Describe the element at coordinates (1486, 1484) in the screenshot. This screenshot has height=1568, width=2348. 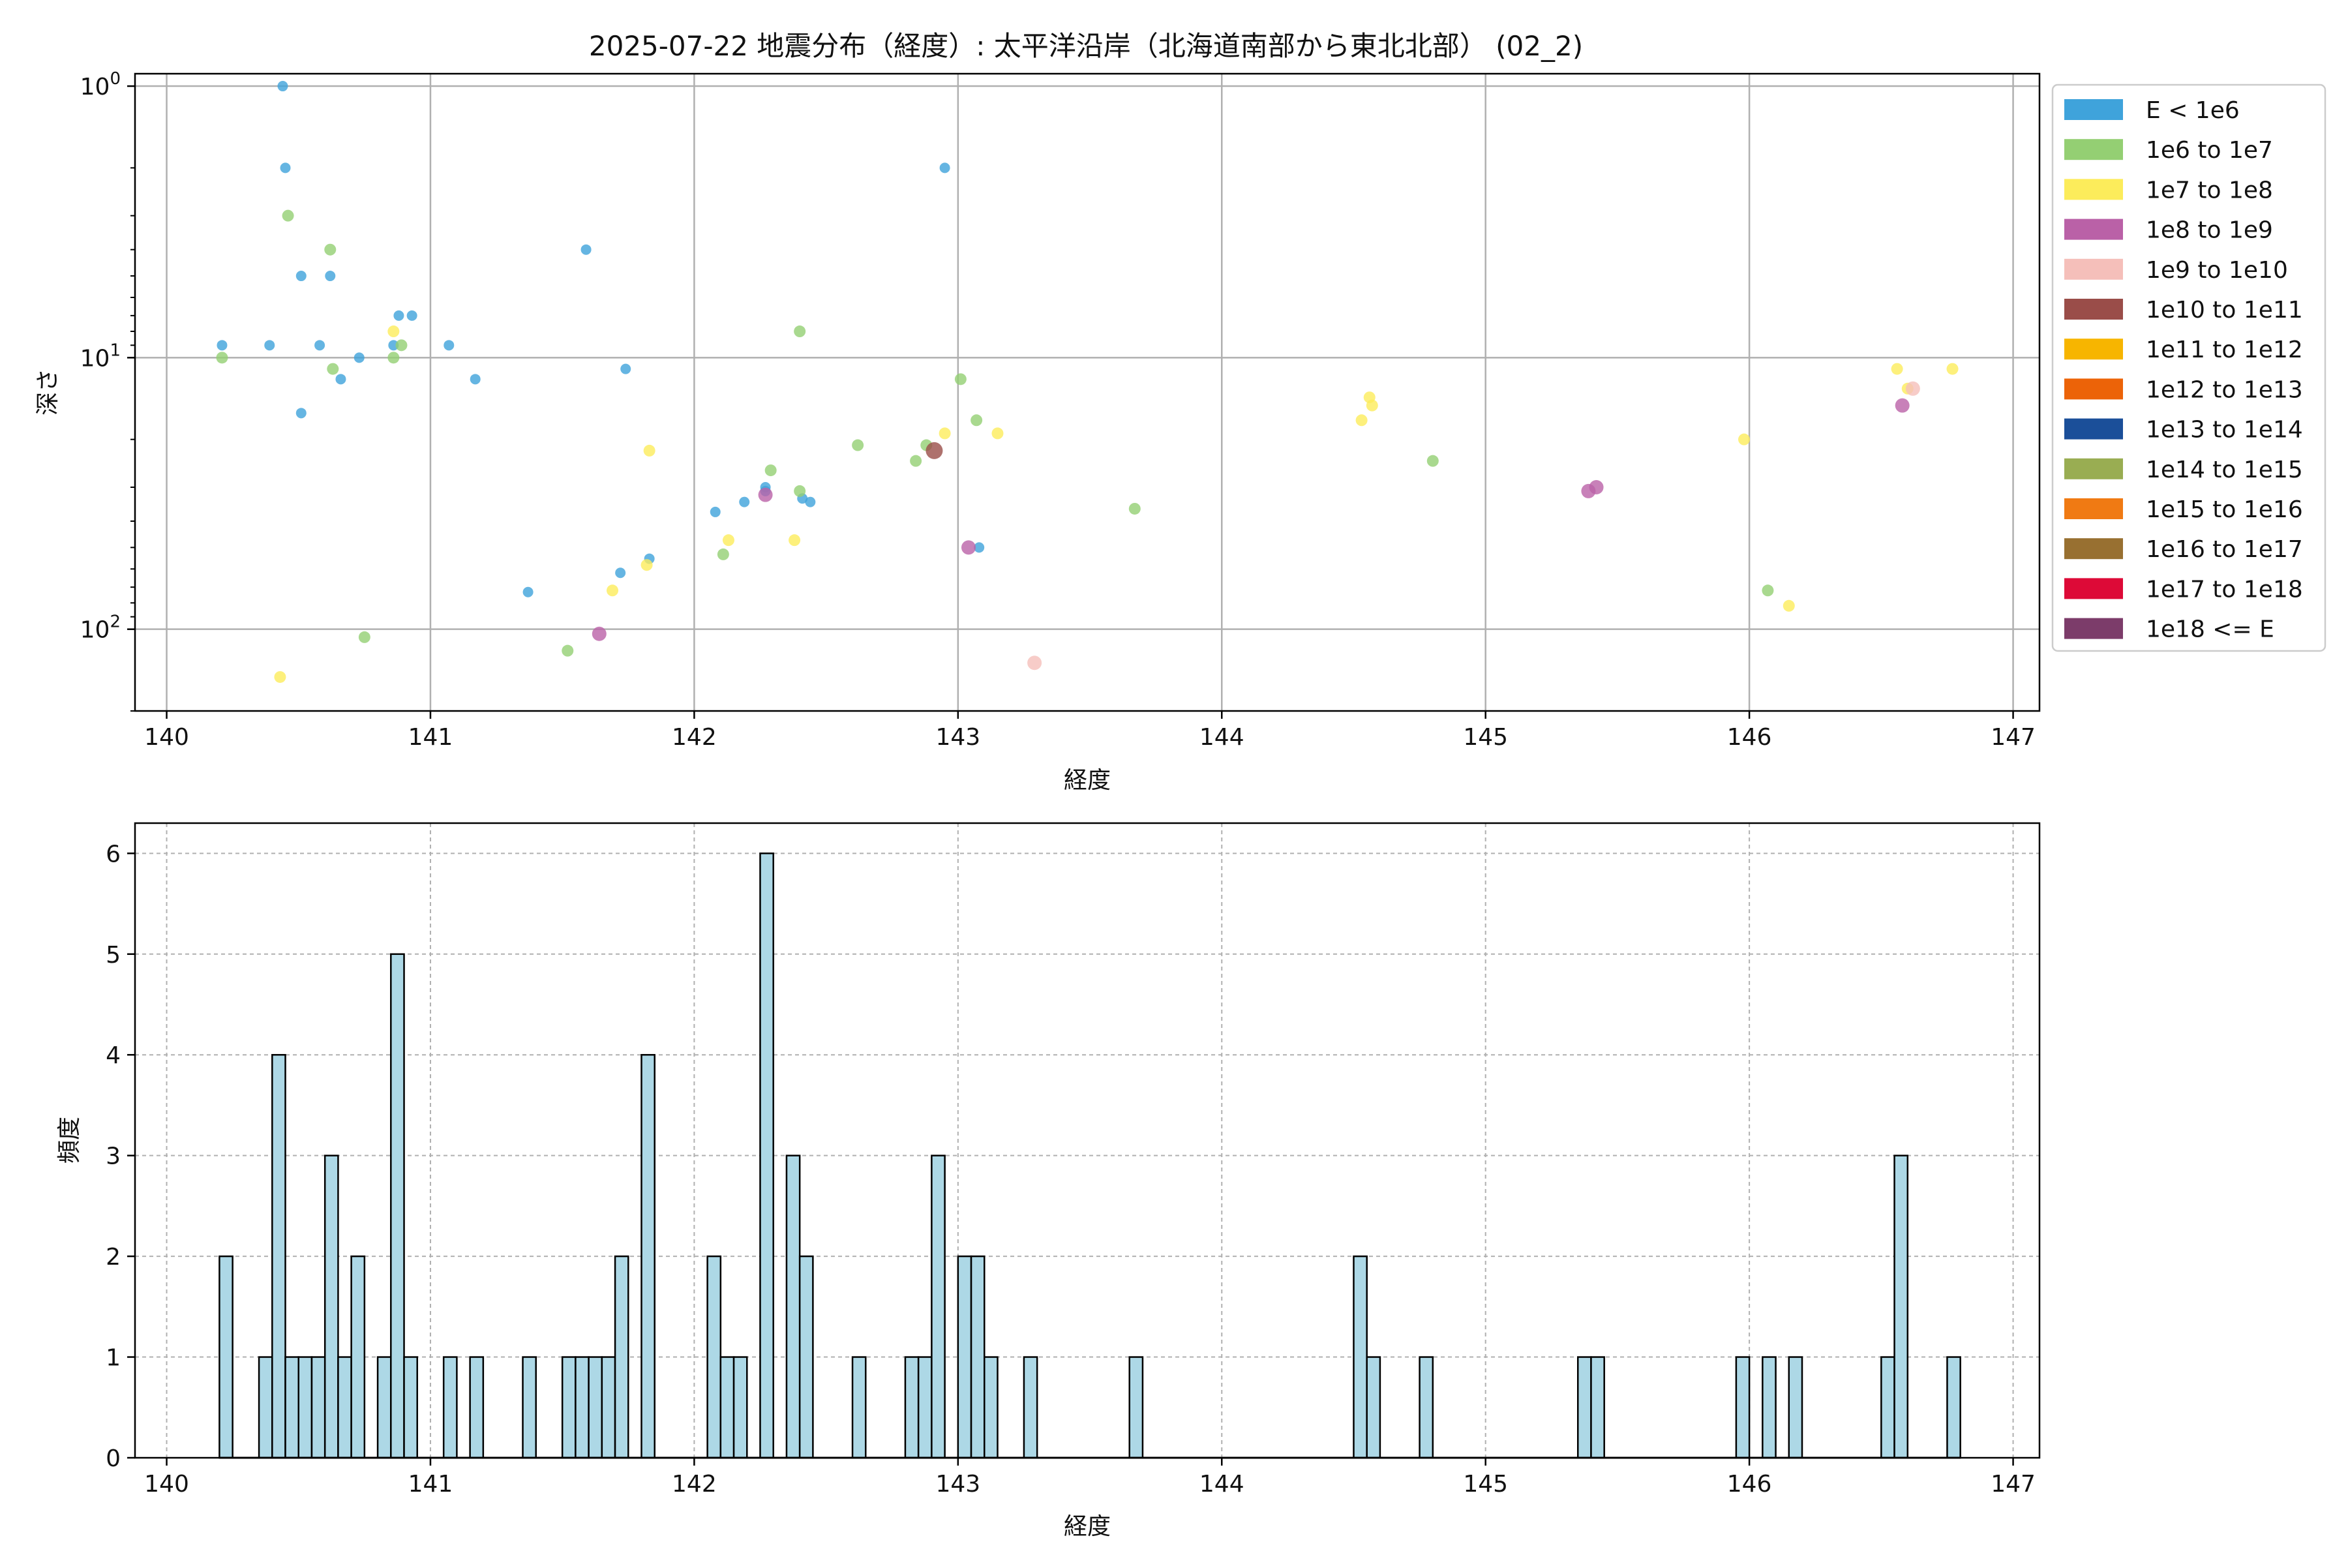
I see `histogram-x-tick-label: 145` at that location.